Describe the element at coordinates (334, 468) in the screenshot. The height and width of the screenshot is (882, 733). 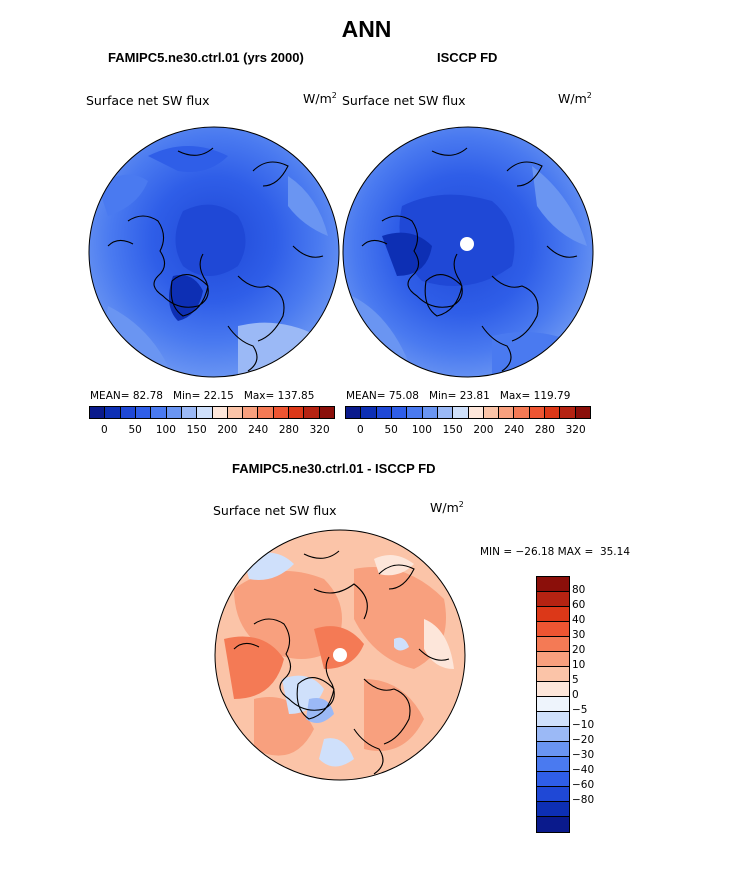
I see `diff-title: FAMIPC5.ne30.ctrl.01 - ISCCP FD` at that location.